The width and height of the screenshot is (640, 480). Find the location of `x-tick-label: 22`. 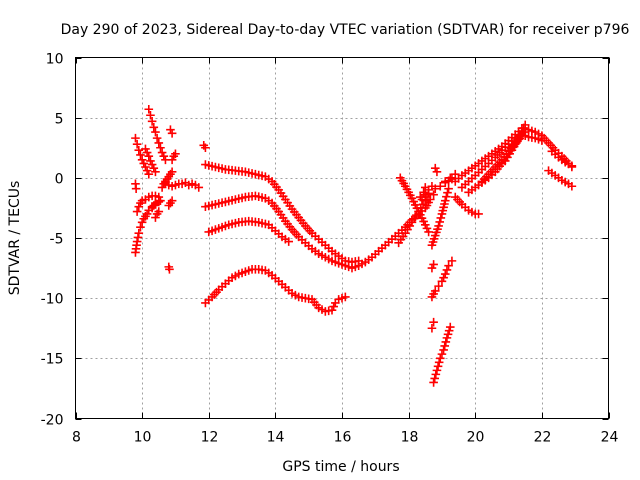

x-tick-label: 22 is located at coordinates (543, 438).